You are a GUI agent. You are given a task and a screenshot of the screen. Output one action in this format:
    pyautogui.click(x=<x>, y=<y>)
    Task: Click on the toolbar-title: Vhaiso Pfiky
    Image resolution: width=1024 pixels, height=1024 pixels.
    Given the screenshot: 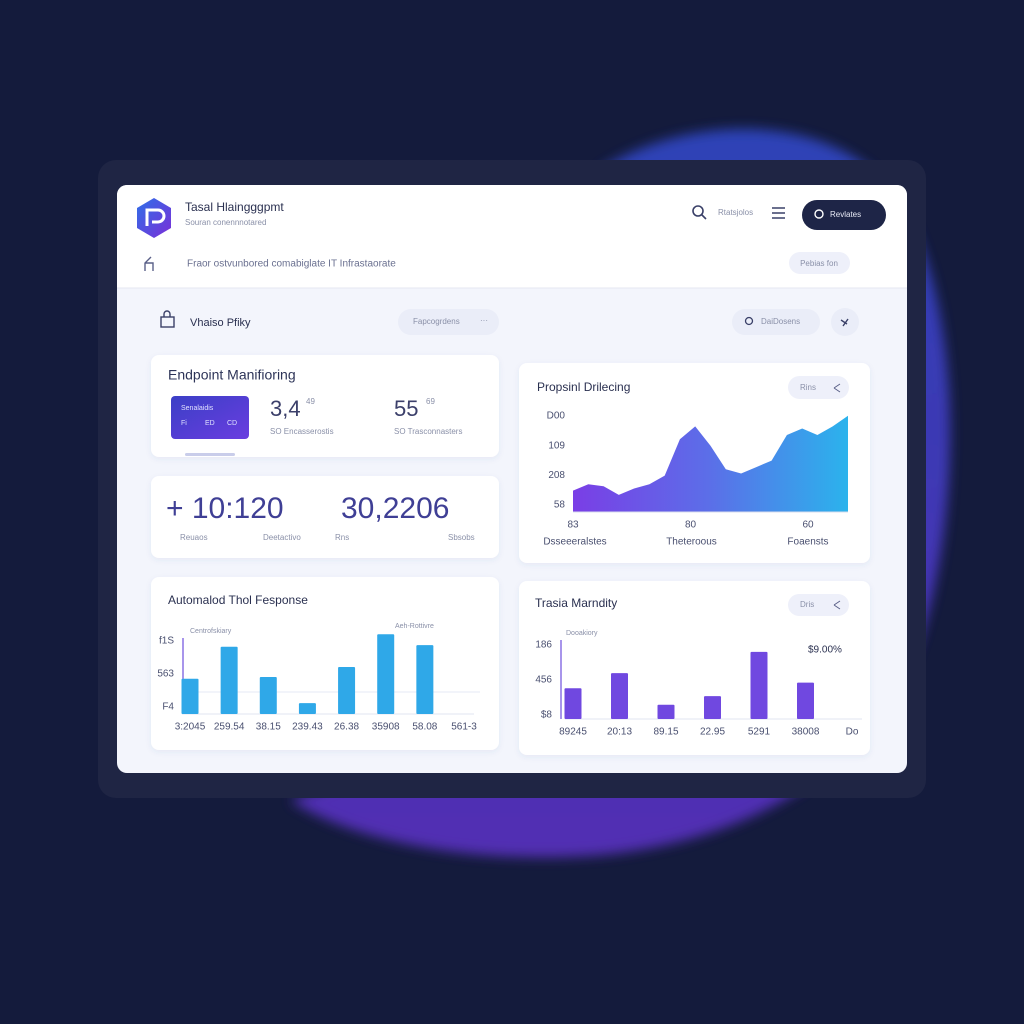 What is the action you would take?
    pyautogui.click(x=220, y=323)
    